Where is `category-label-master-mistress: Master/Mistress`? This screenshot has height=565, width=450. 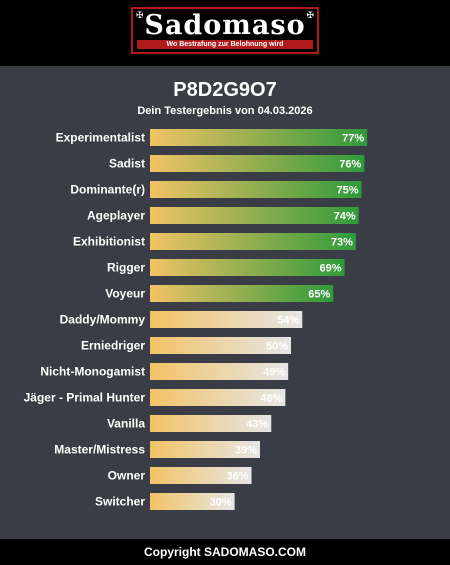
category-label-master-mistress: Master/Mistress is located at coordinates (99, 450).